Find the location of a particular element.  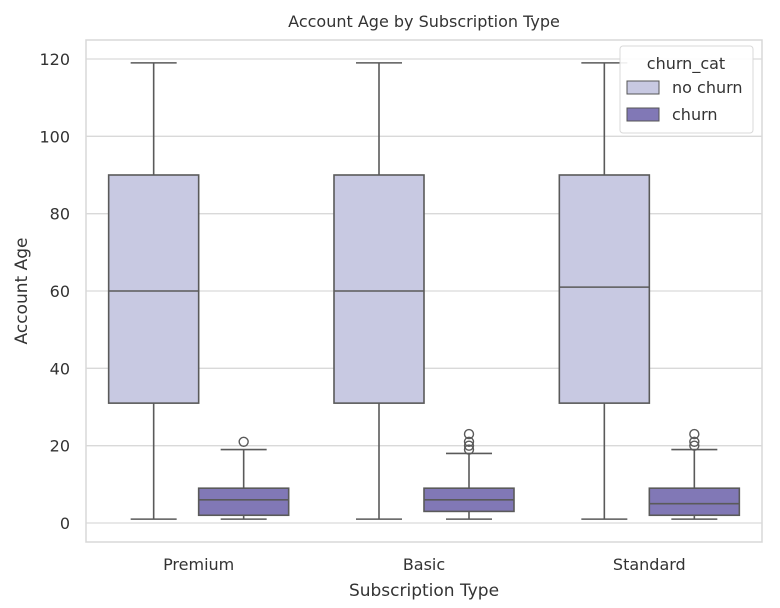

y-tick-label-0: 0 is located at coordinates (65, 523).